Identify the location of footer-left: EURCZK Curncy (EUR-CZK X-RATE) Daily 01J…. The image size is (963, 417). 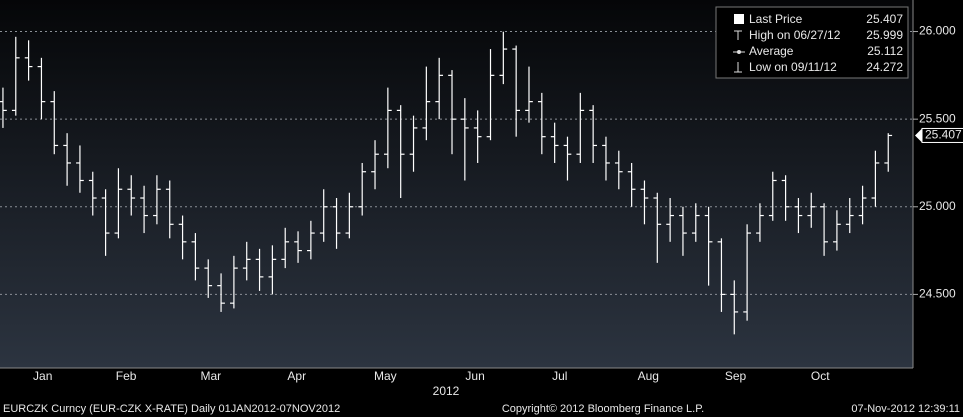
(171, 409).